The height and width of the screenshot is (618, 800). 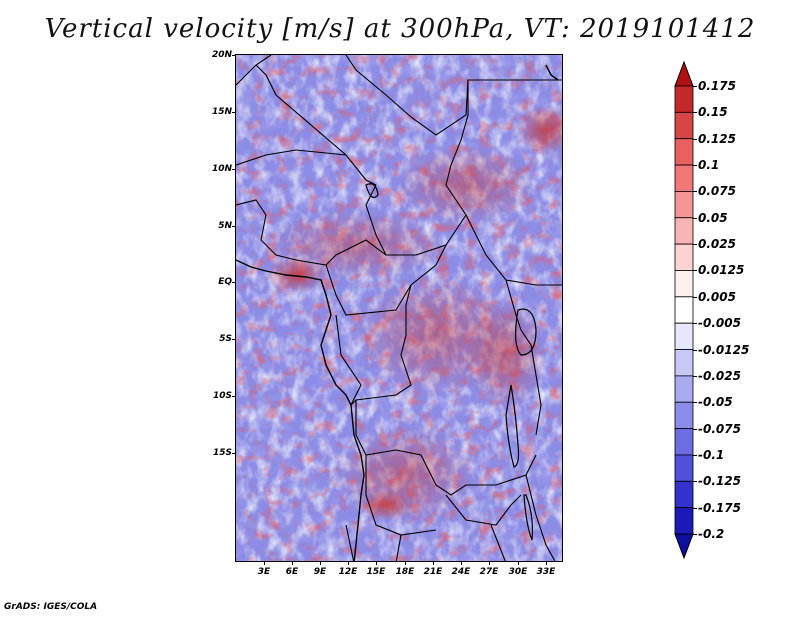 What do you see at coordinates (684, 546) in the screenshot?
I see `colorbar-swatch-bottom` at bounding box center [684, 546].